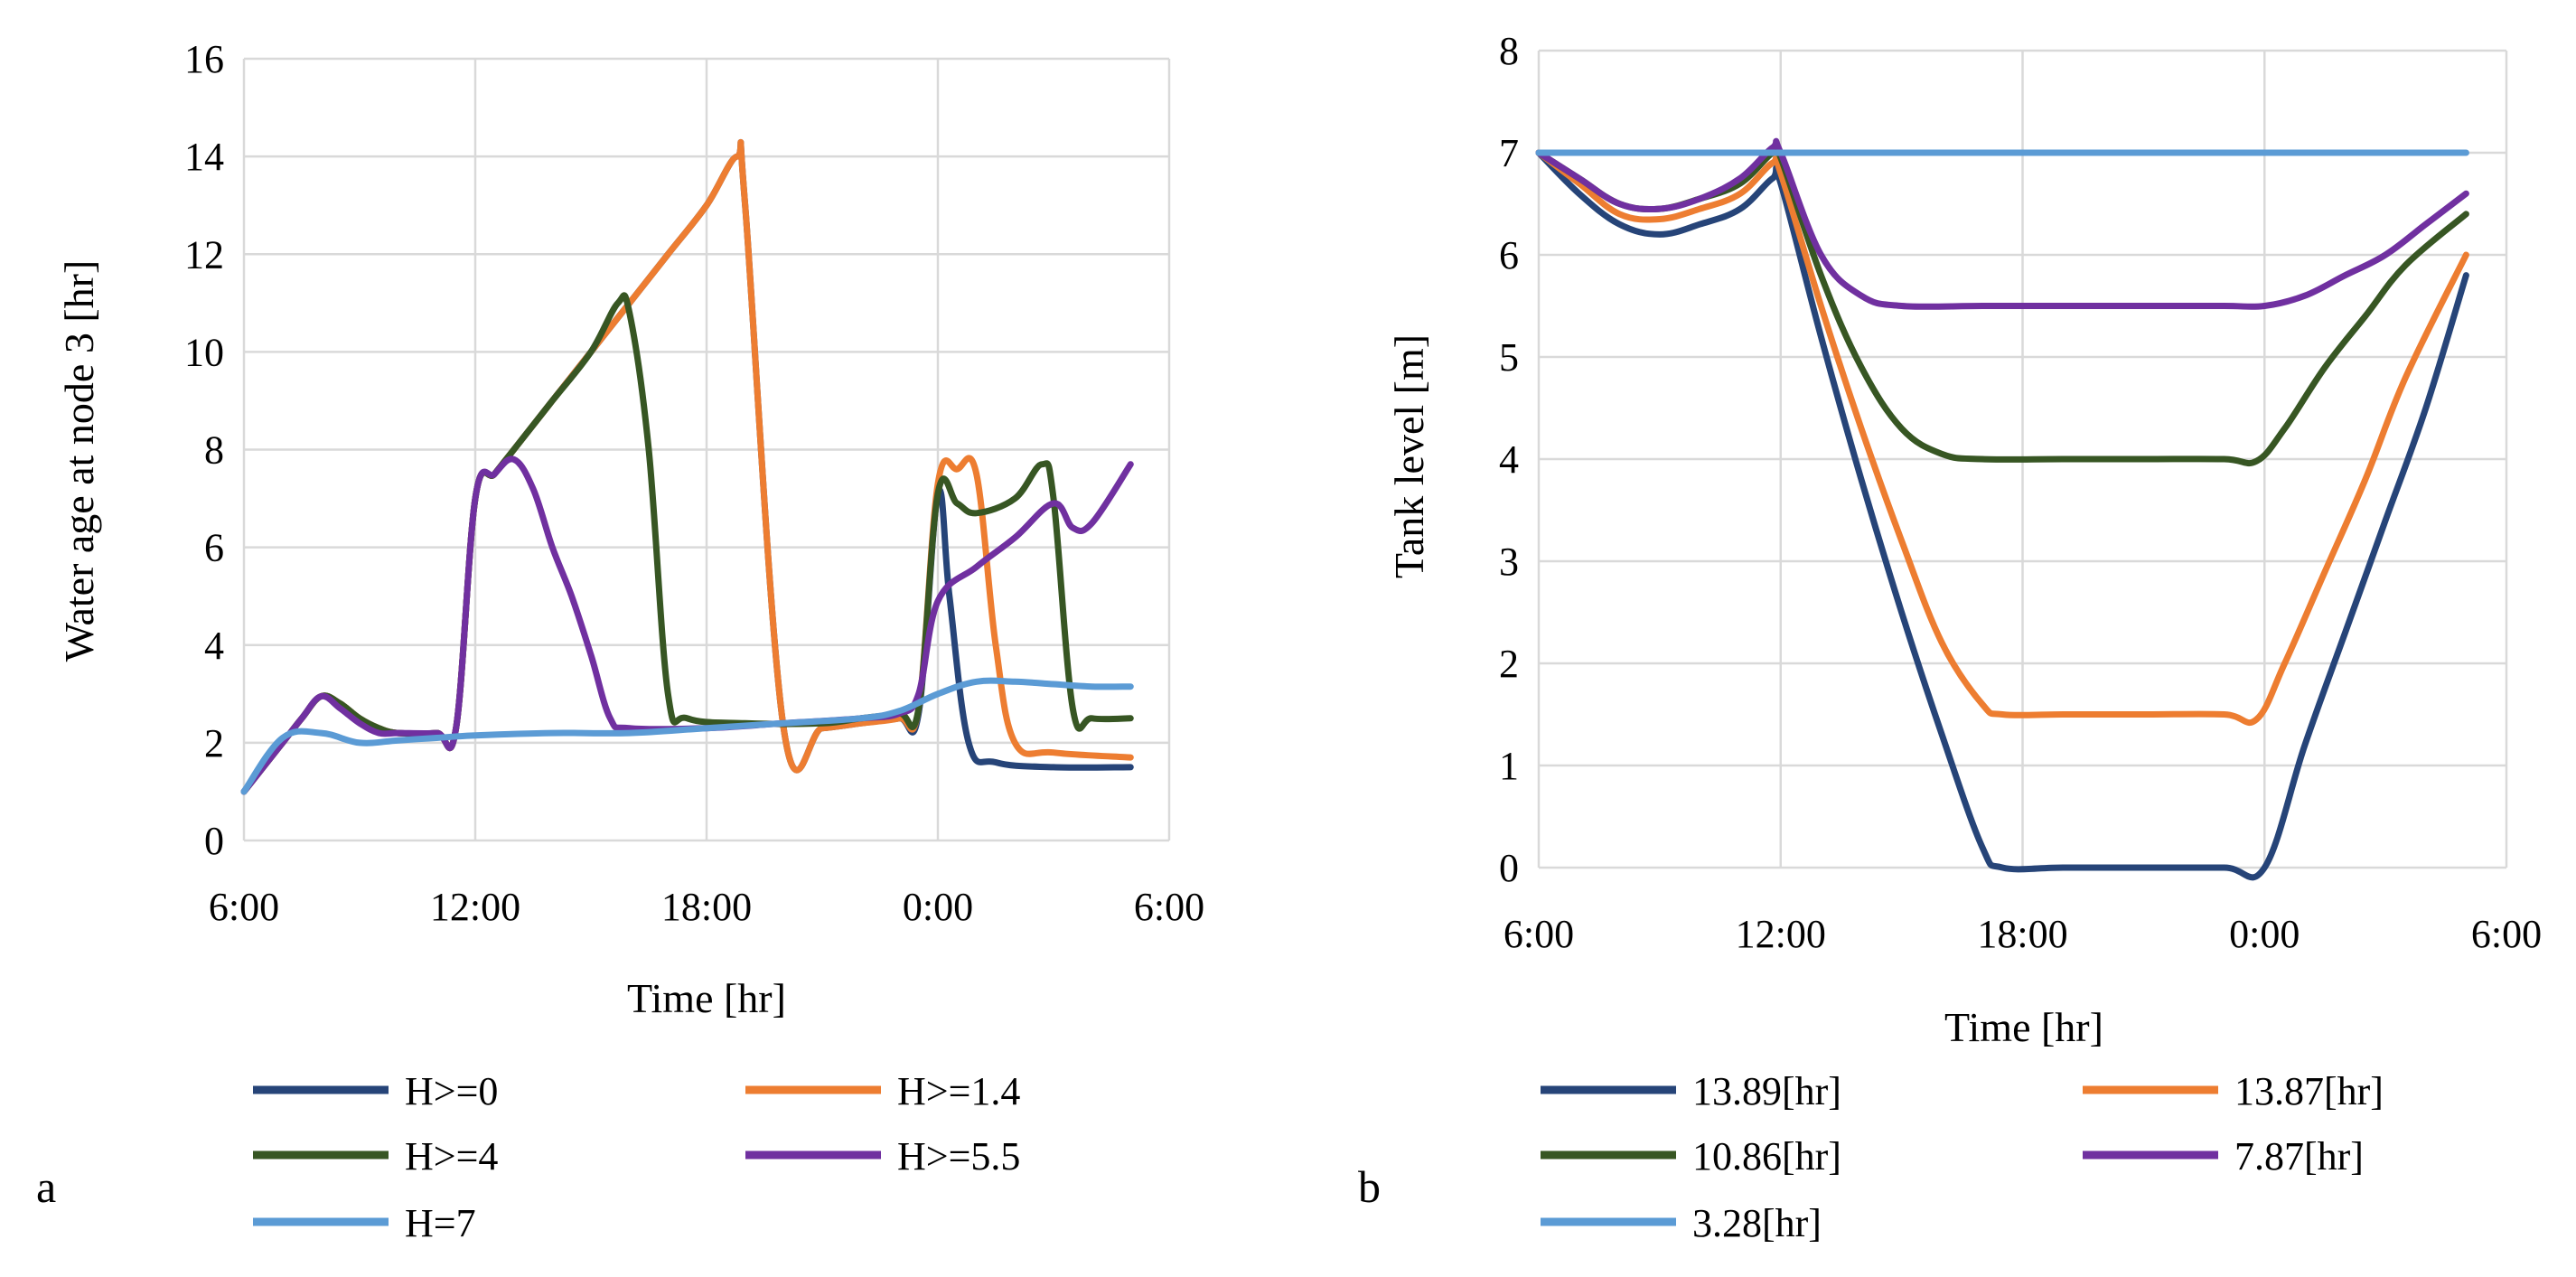  What do you see at coordinates (451, 1091) in the screenshot?
I see `legend-label: H>=0` at bounding box center [451, 1091].